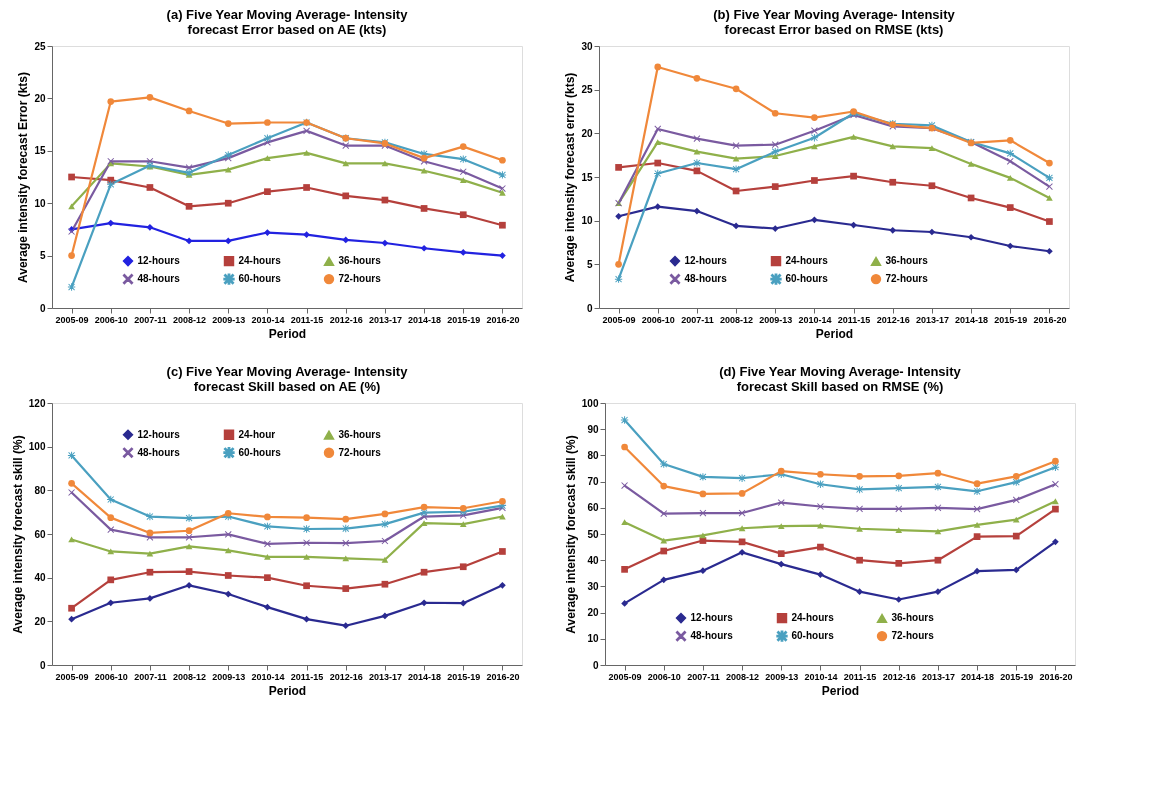 Image resolution: width=1172 pixels, height=805 pixels. What do you see at coordinates (40, 46) in the screenshot?
I see `y-tick-label: 25` at bounding box center [40, 46].